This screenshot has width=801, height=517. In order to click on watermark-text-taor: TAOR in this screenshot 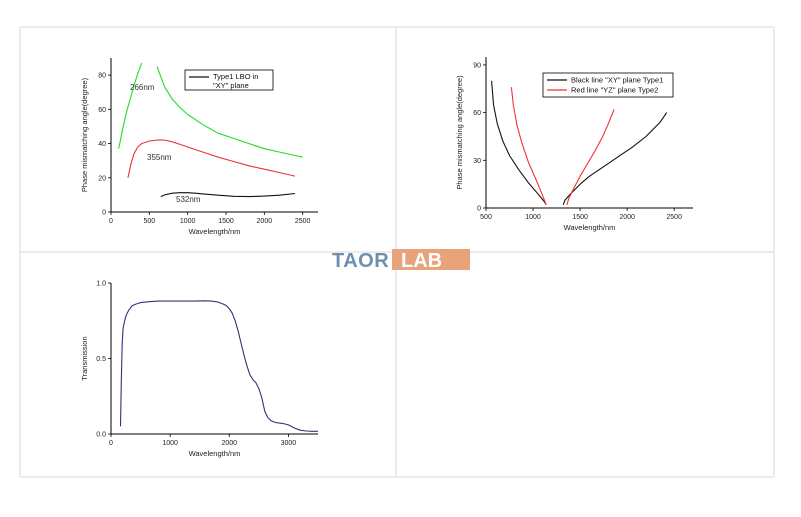, I will do `click(360, 261)`.